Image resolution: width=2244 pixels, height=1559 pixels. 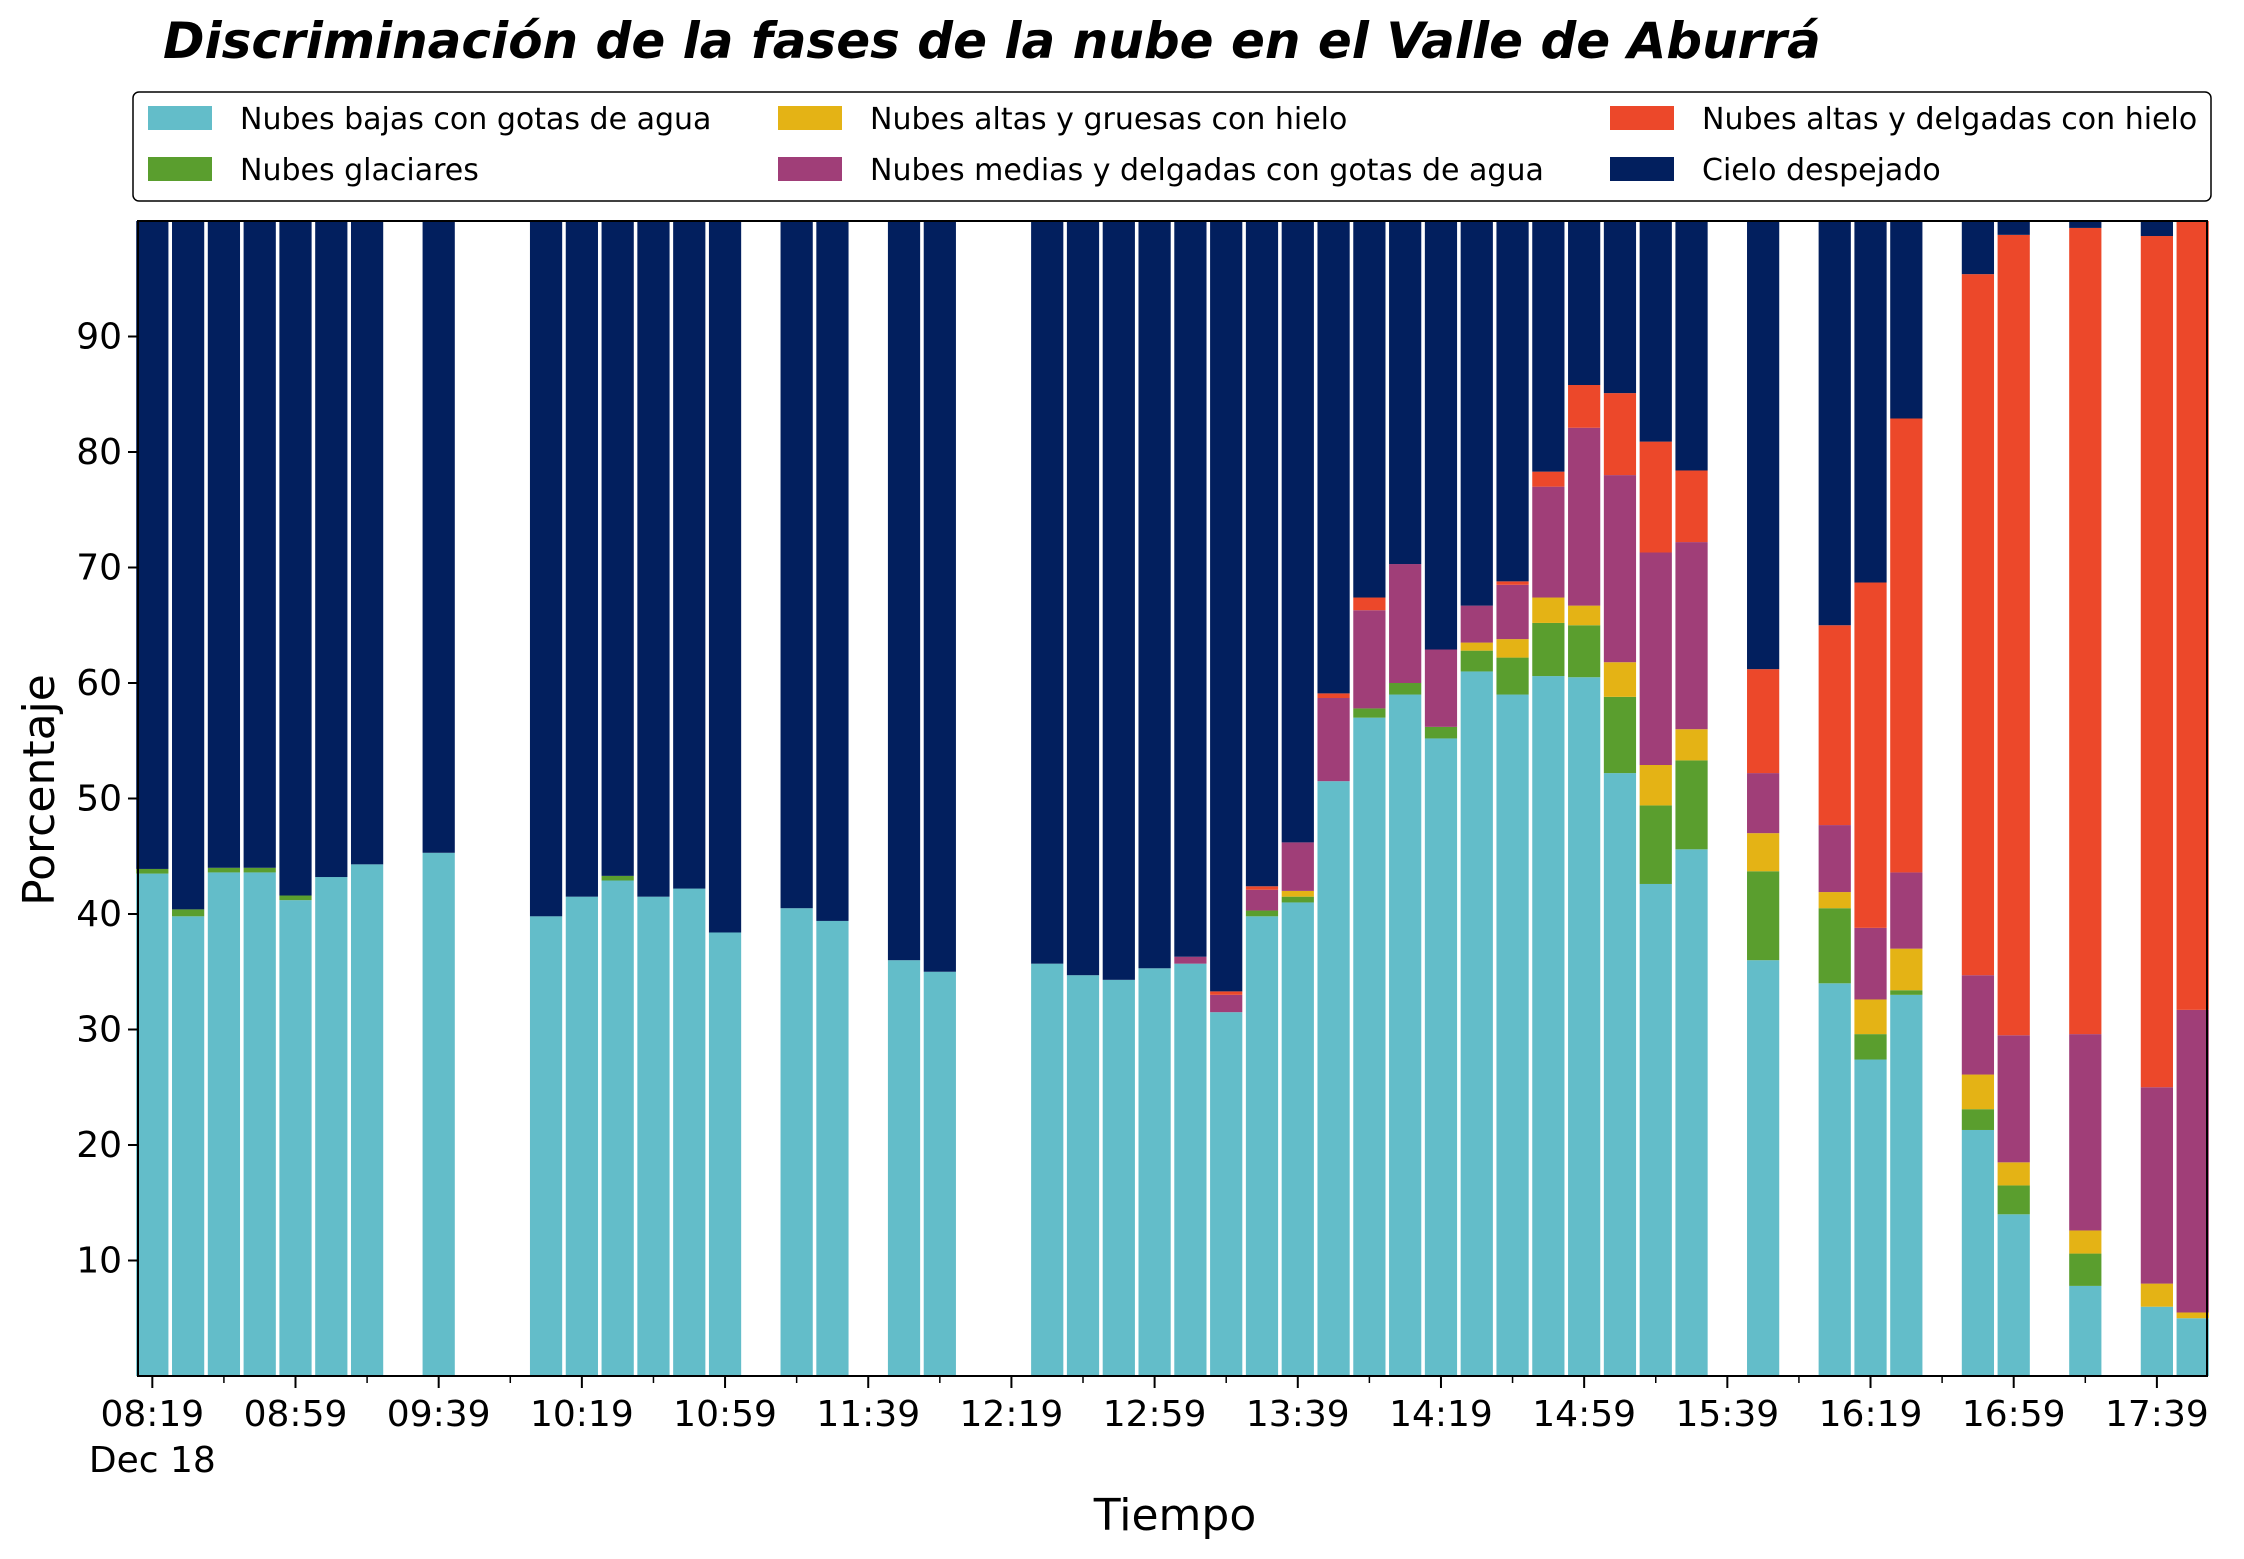 I want to click on y-tick-label: 60, so click(x=99, y=683).